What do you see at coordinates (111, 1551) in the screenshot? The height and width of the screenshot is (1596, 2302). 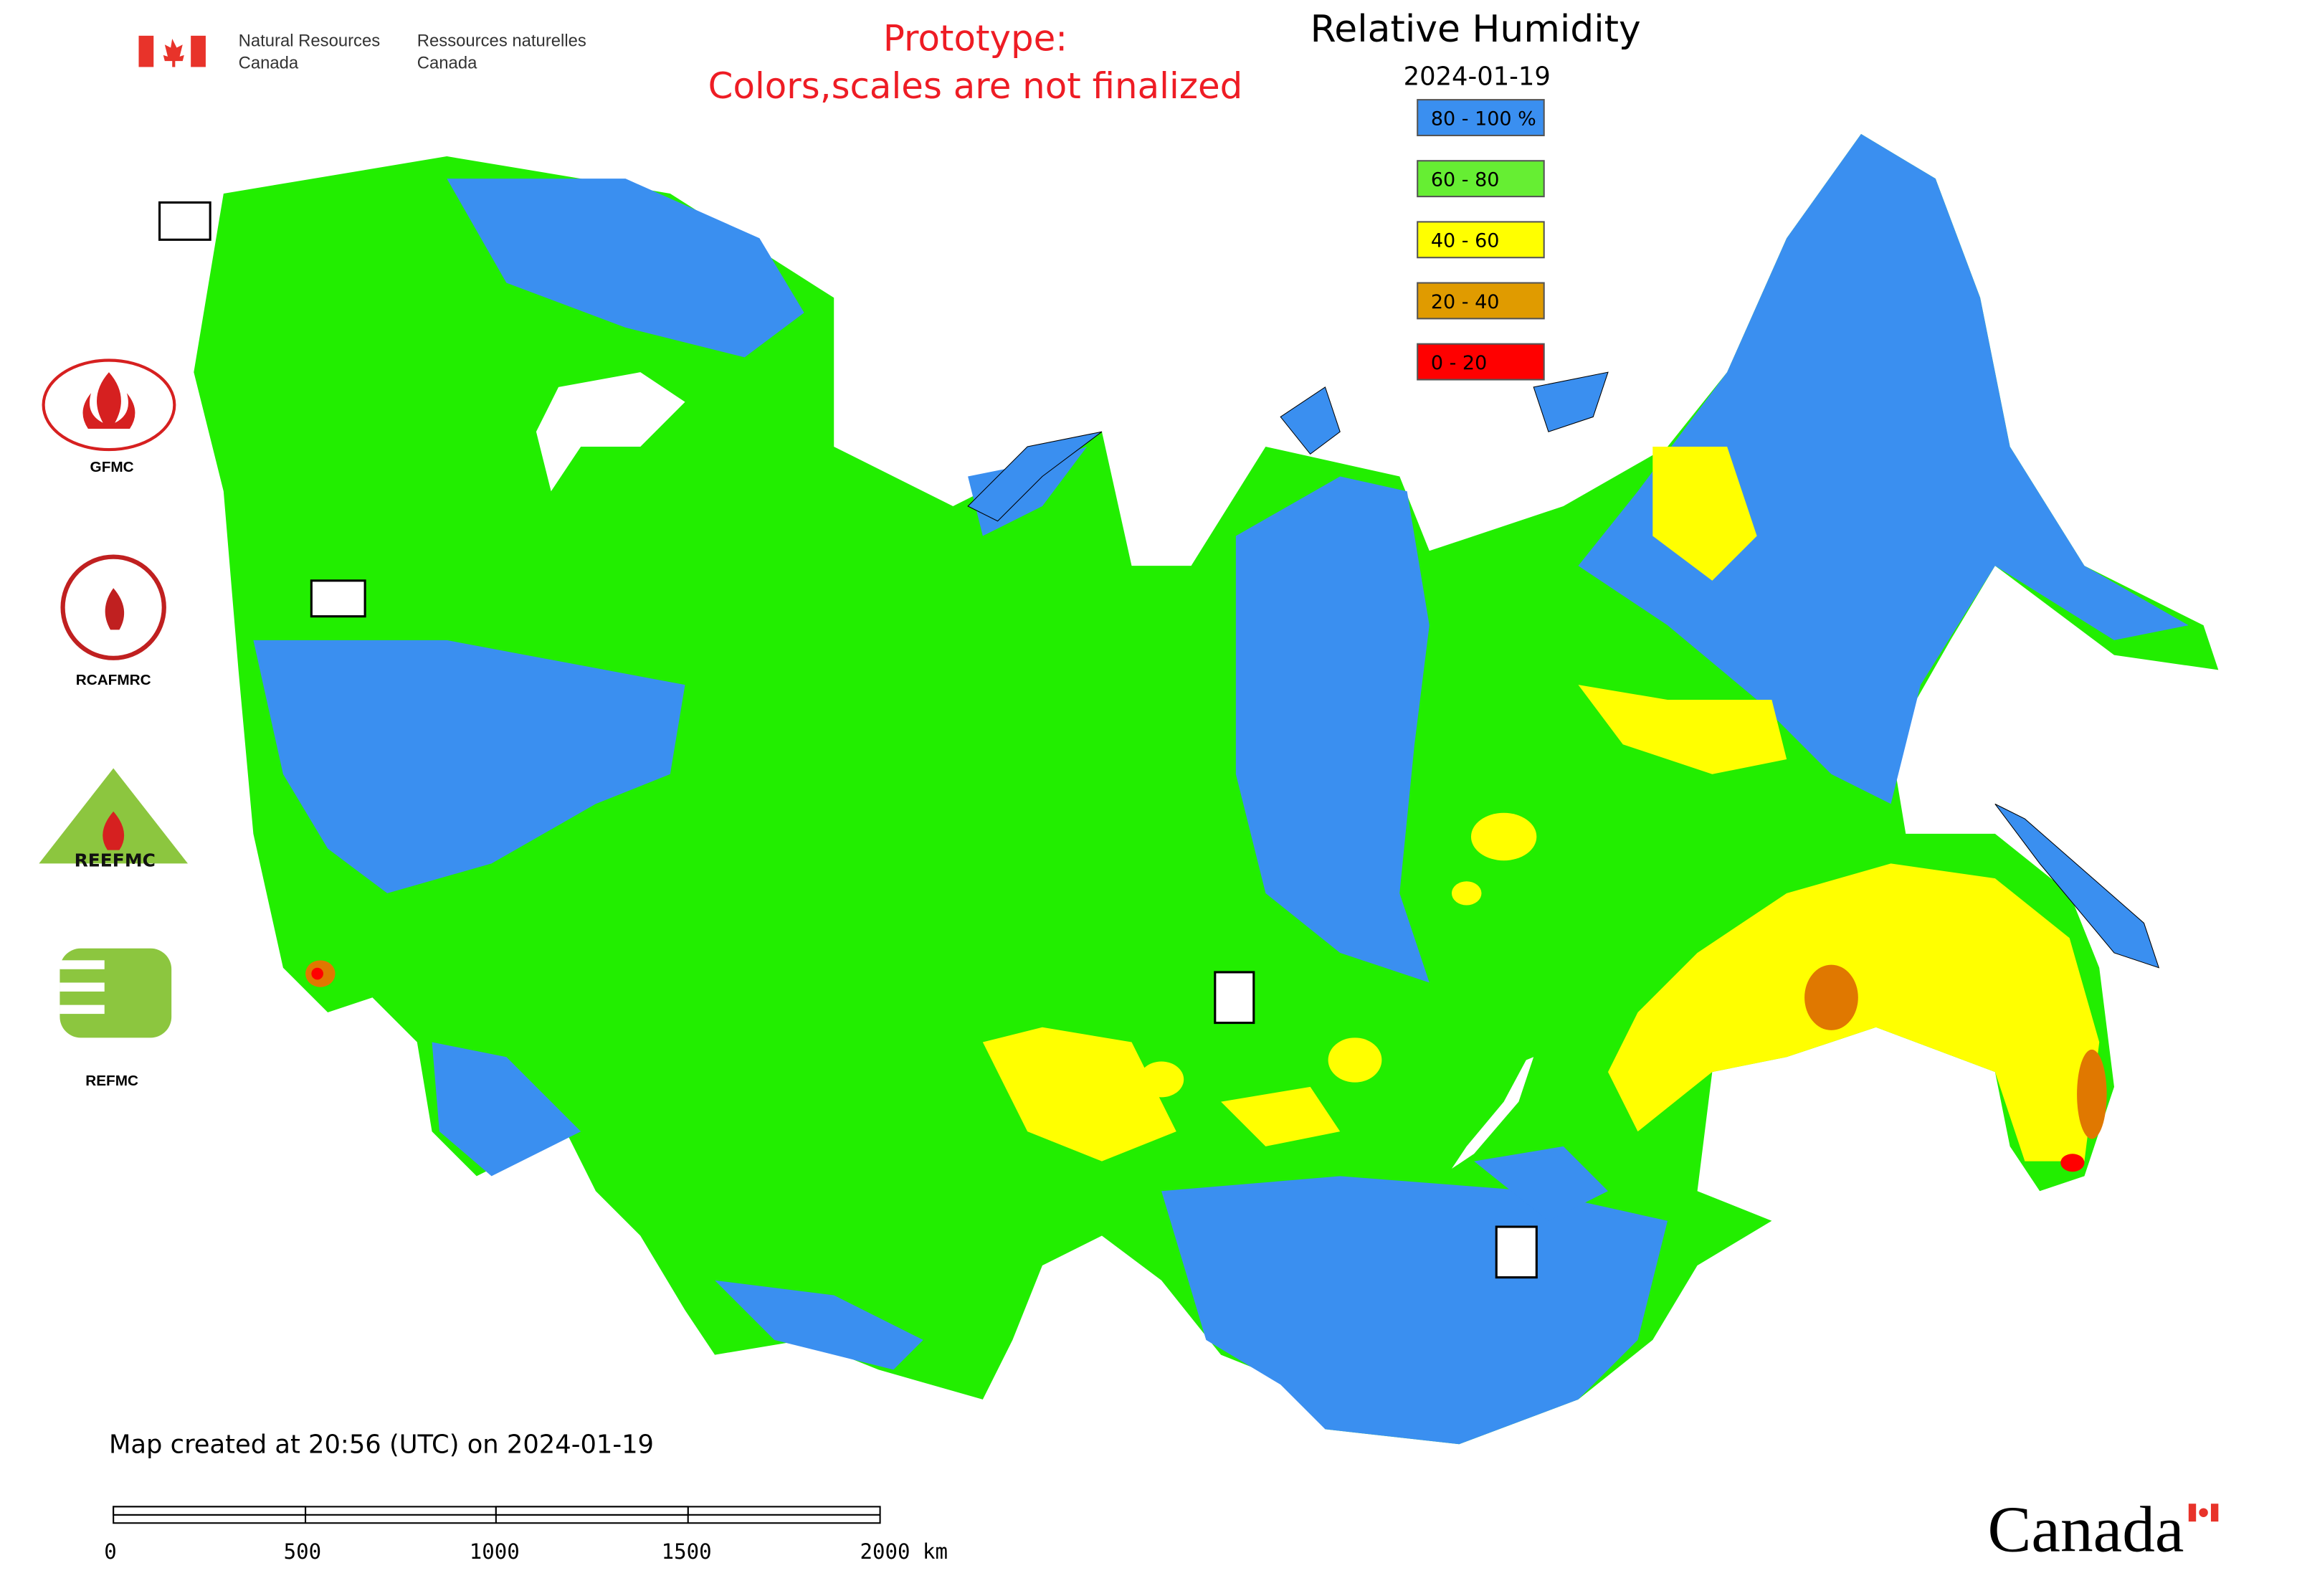 I see `scale-label: 0` at bounding box center [111, 1551].